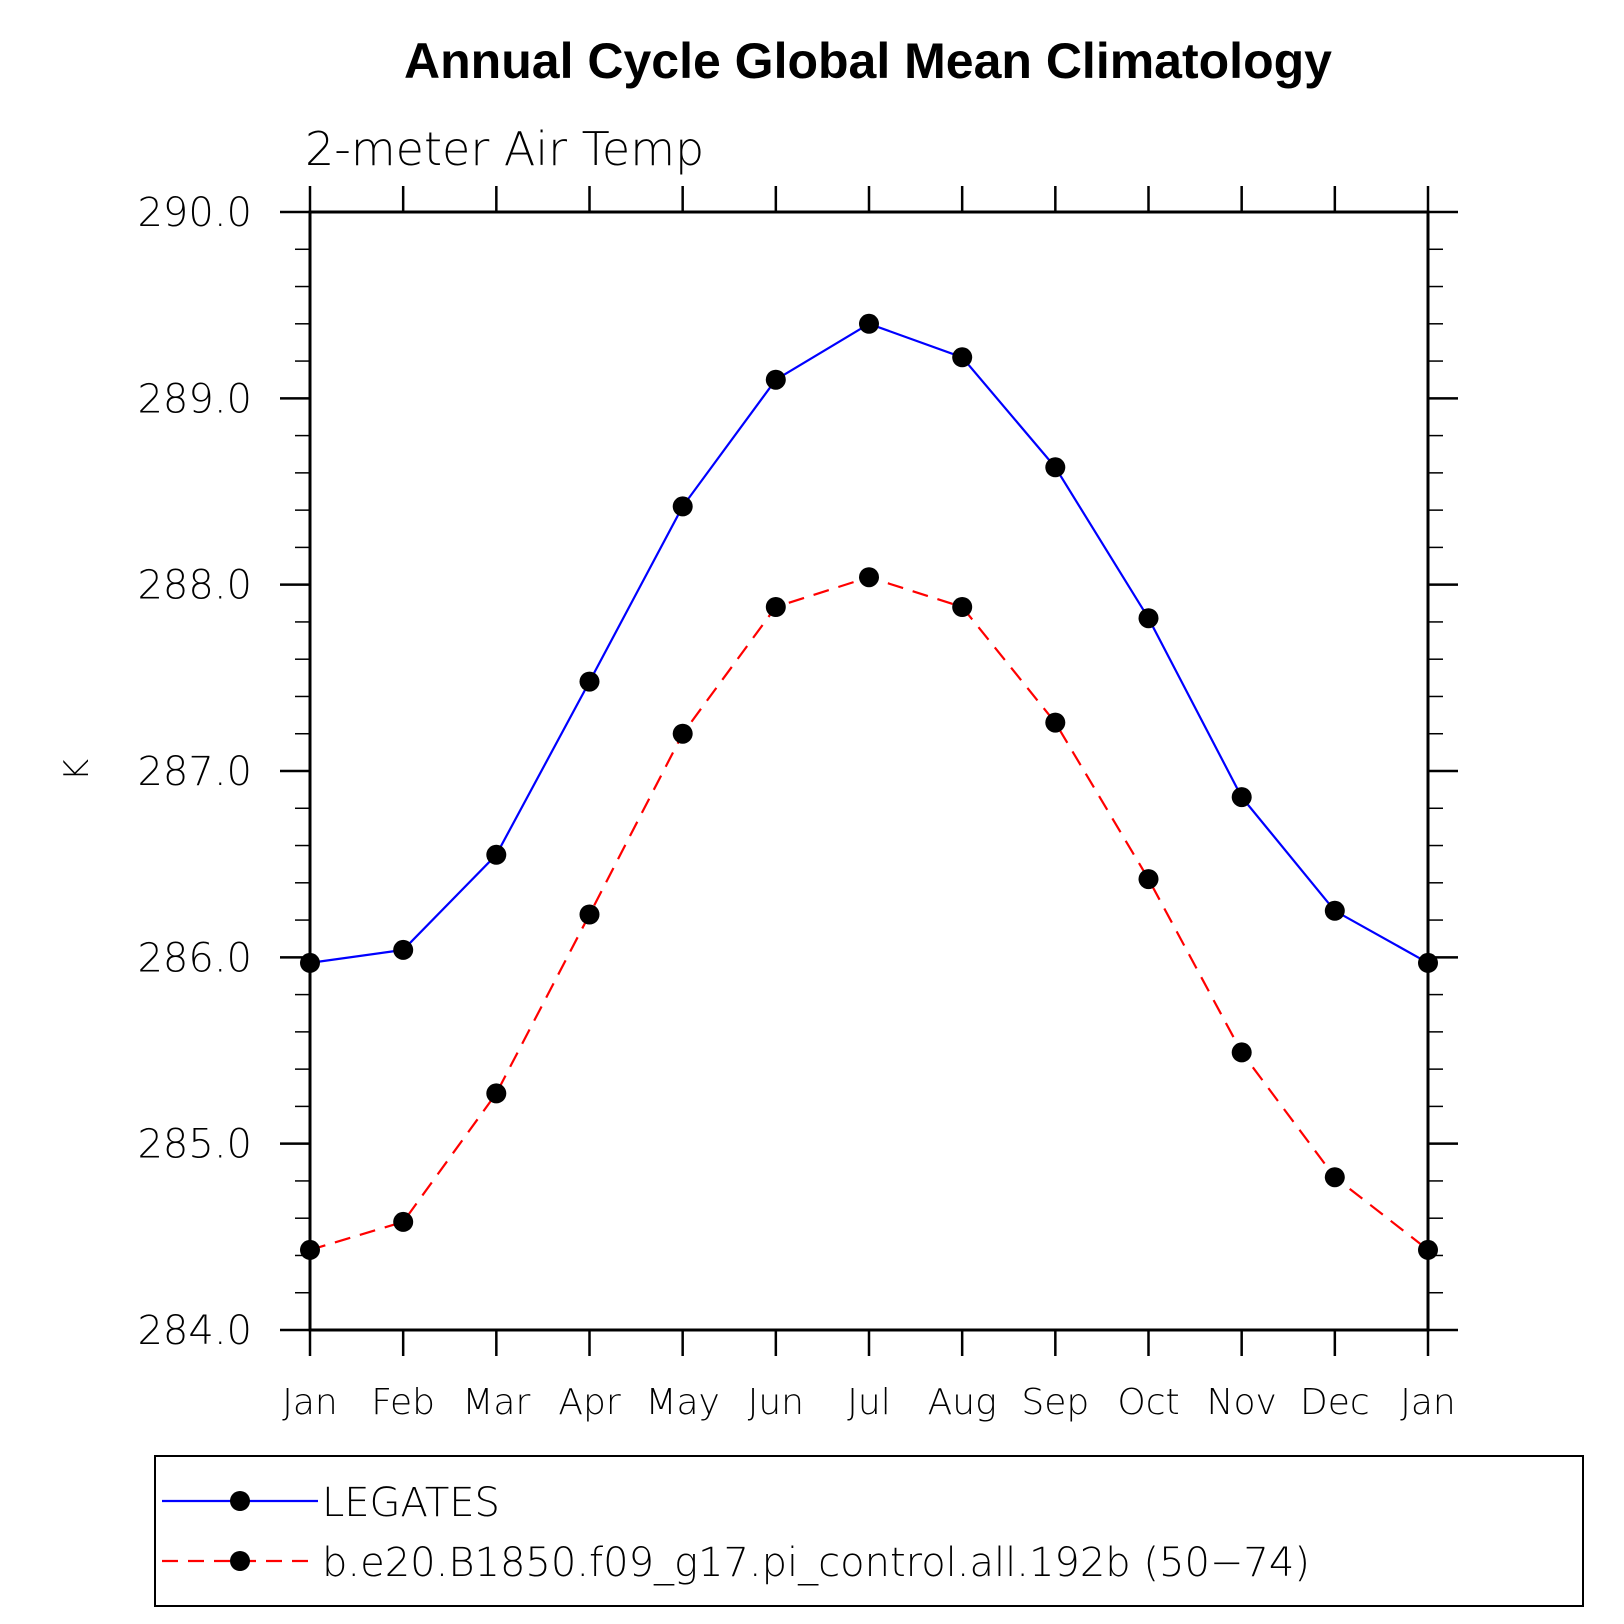  Describe the element at coordinates (1242, 1402) in the screenshot. I see `x-tick-label: Nov` at that location.